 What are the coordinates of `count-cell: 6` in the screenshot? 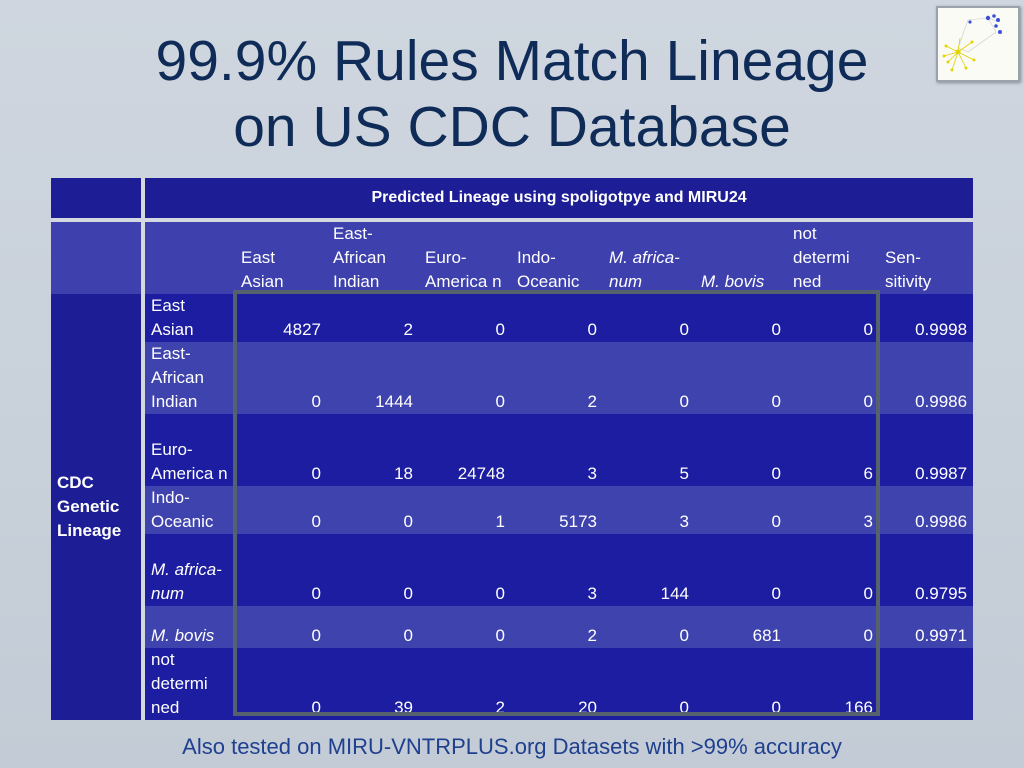 It's located at (833, 450).